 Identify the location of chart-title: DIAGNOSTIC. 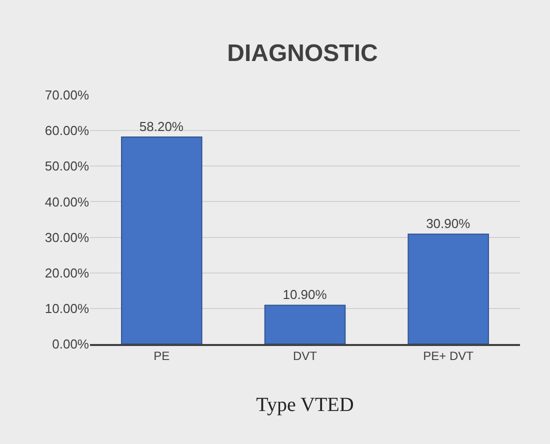
(302, 54).